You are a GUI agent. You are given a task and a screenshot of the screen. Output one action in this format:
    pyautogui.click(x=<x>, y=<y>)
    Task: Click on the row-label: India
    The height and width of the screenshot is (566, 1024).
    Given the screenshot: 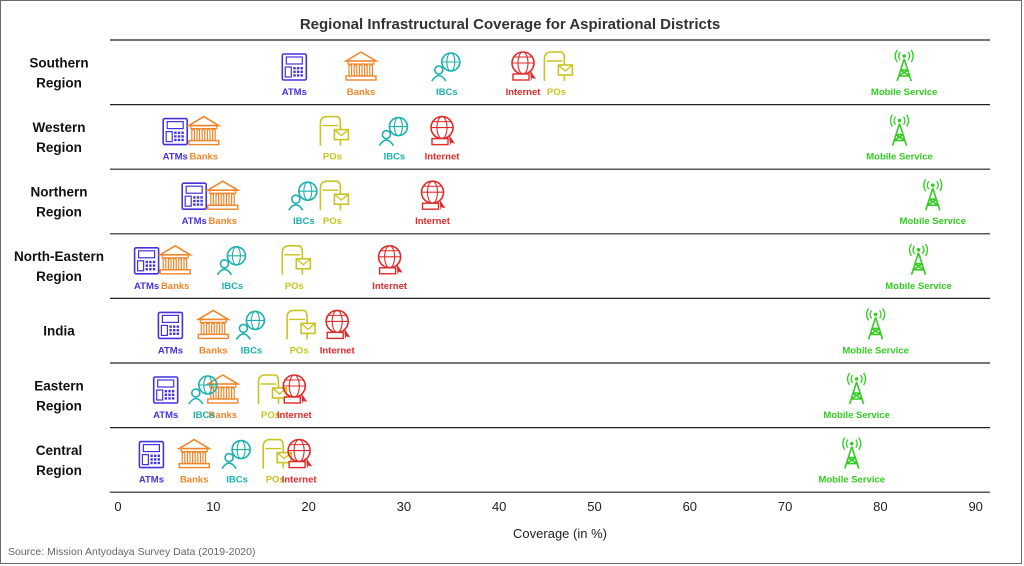 What is the action you would take?
    pyautogui.click(x=59, y=331)
    